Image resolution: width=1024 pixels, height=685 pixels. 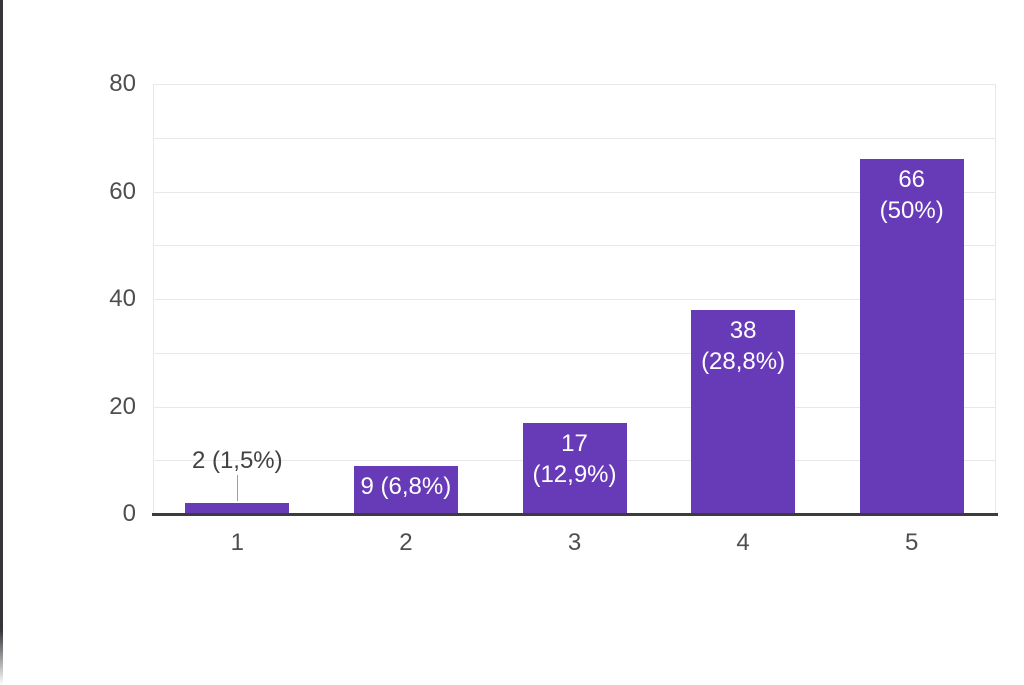 I want to click on bar-value-label-line: (28,8%), so click(x=743, y=361).